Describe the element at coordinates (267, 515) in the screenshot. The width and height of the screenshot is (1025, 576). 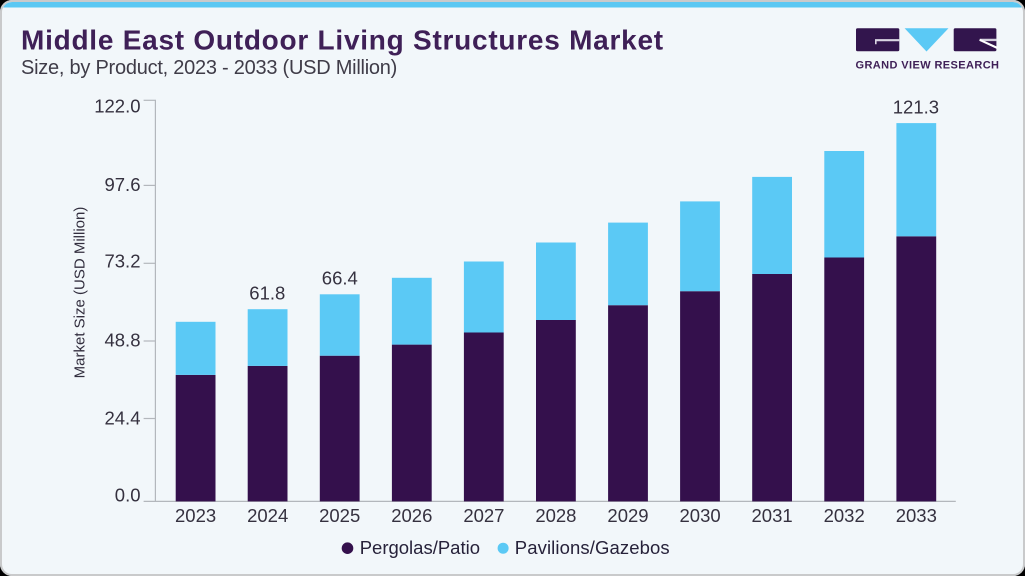
I see `svg-text: 2024` at that location.